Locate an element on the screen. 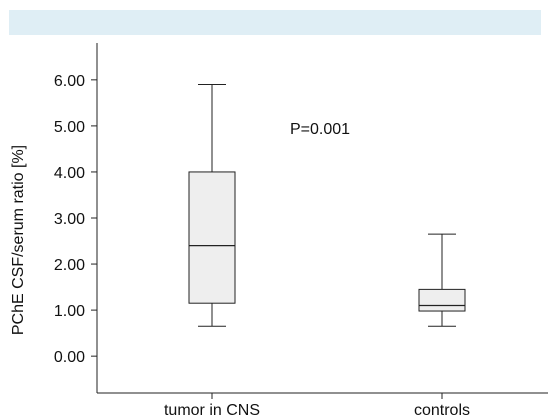 Image resolution: width=550 pixels, height=418 pixels. x-axis-ticks: tumor in CNS controls is located at coordinates (317, 405).